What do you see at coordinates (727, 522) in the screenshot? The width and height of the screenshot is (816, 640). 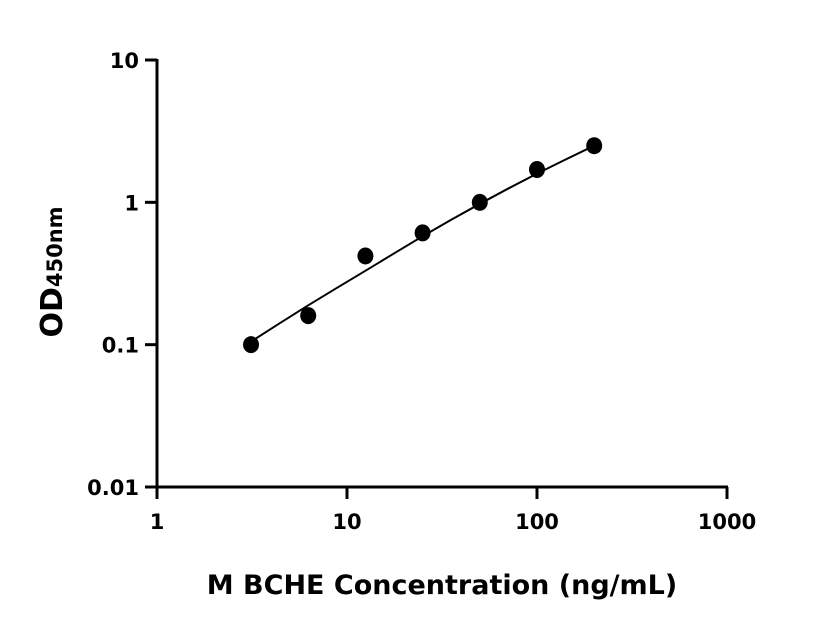 I see `x-tick-label: 1000` at bounding box center [727, 522].